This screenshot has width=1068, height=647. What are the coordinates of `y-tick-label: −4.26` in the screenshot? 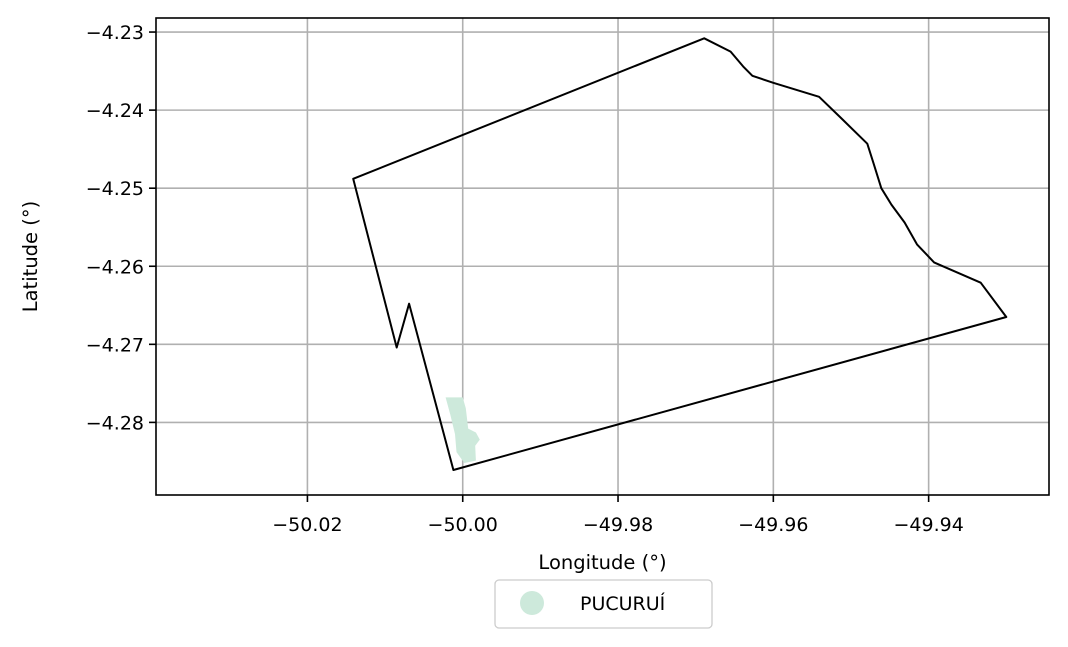 It's located at (115, 267).